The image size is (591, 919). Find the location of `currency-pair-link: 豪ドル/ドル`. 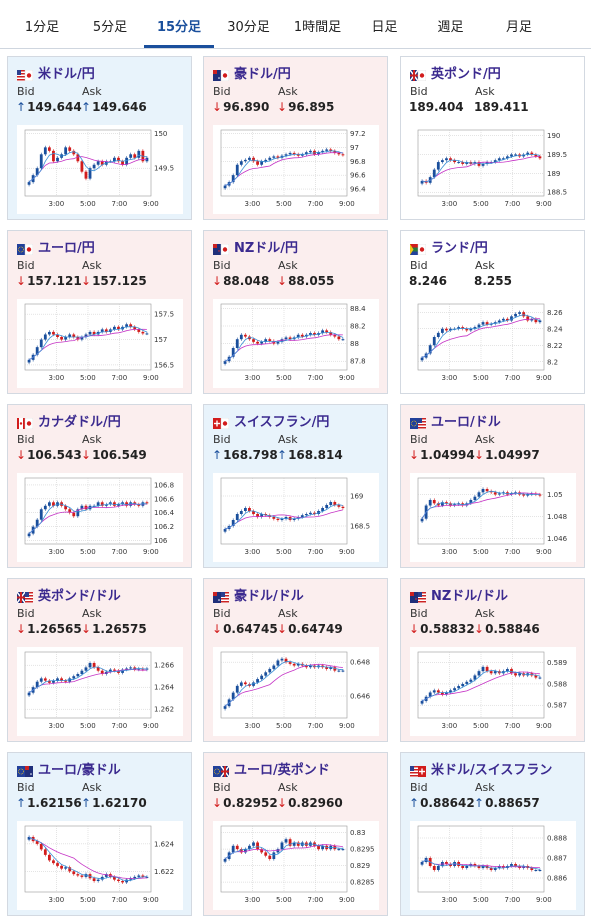

currency-pair-link: 豪ドル/ドル is located at coordinates (269, 596).